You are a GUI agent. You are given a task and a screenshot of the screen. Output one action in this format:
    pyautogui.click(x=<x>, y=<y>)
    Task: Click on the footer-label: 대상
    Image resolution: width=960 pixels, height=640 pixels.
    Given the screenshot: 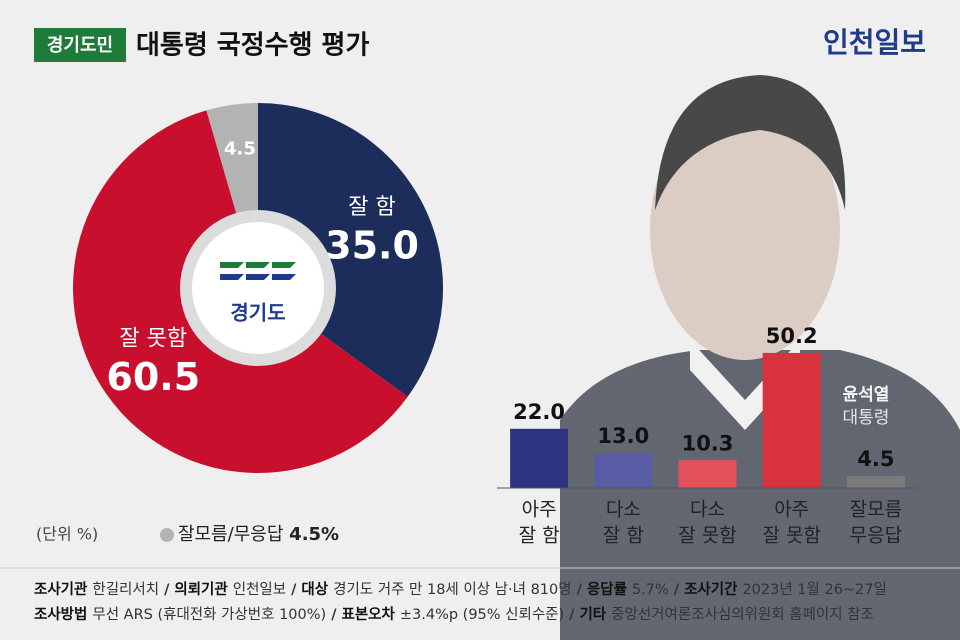 What is the action you would take?
    pyautogui.click(x=314, y=589)
    